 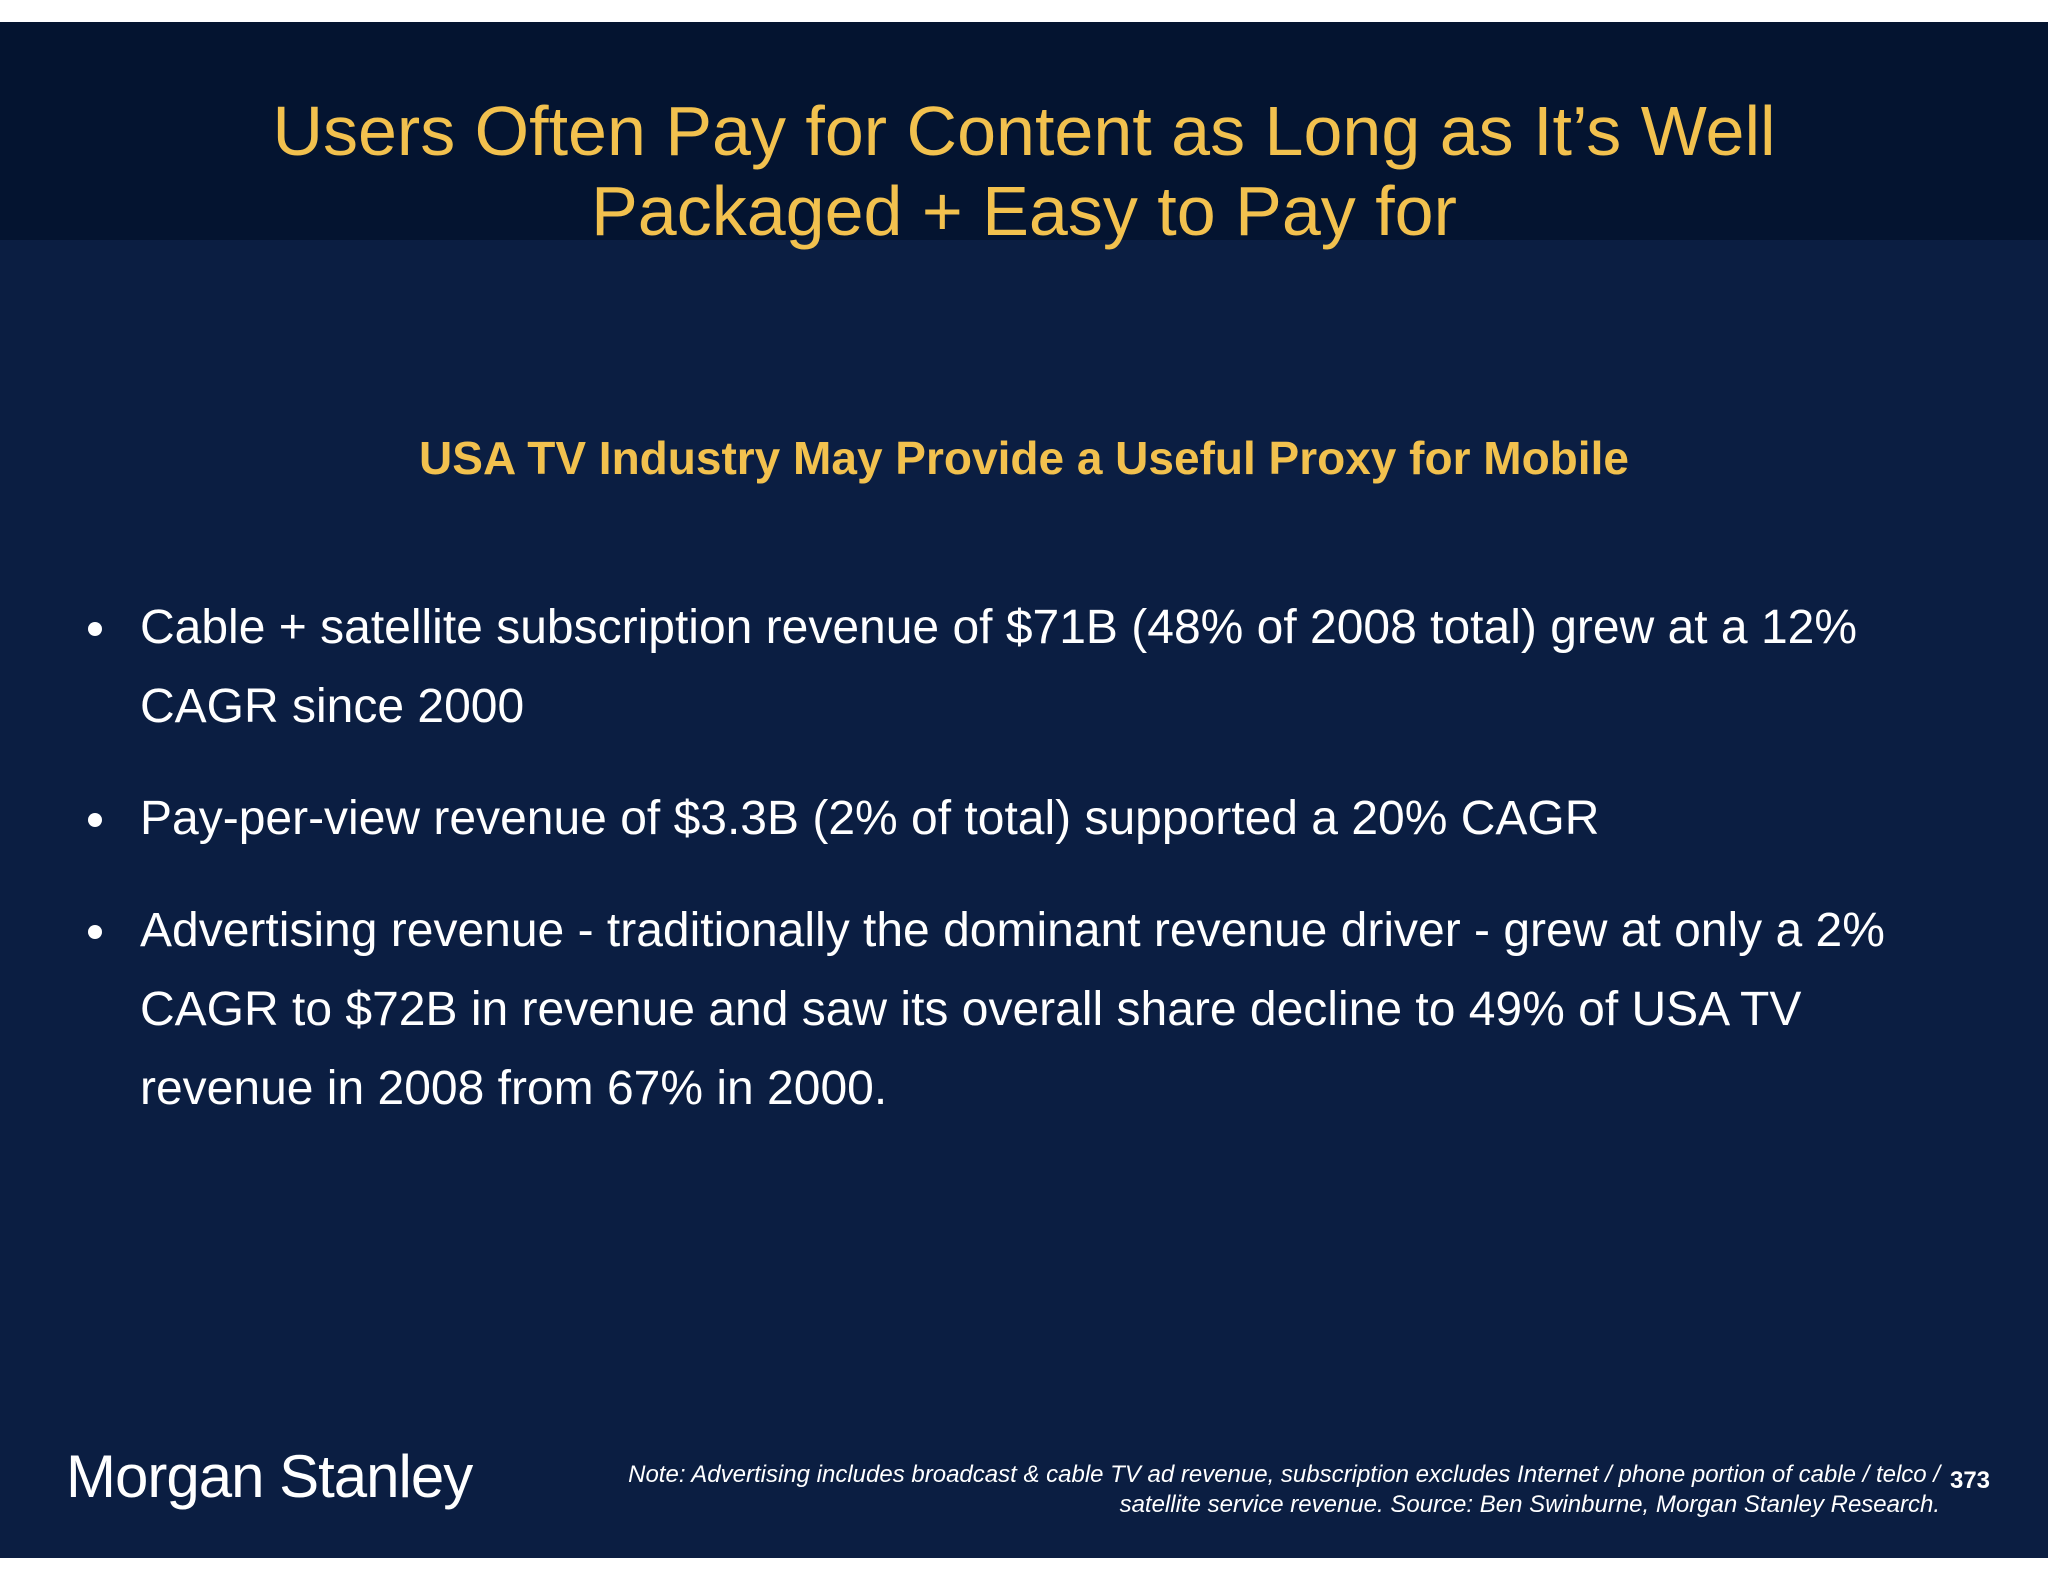 What do you see at coordinates (1024, 210) in the screenshot?
I see `slide-title-line-2: Packaged + Easy to Pay for` at bounding box center [1024, 210].